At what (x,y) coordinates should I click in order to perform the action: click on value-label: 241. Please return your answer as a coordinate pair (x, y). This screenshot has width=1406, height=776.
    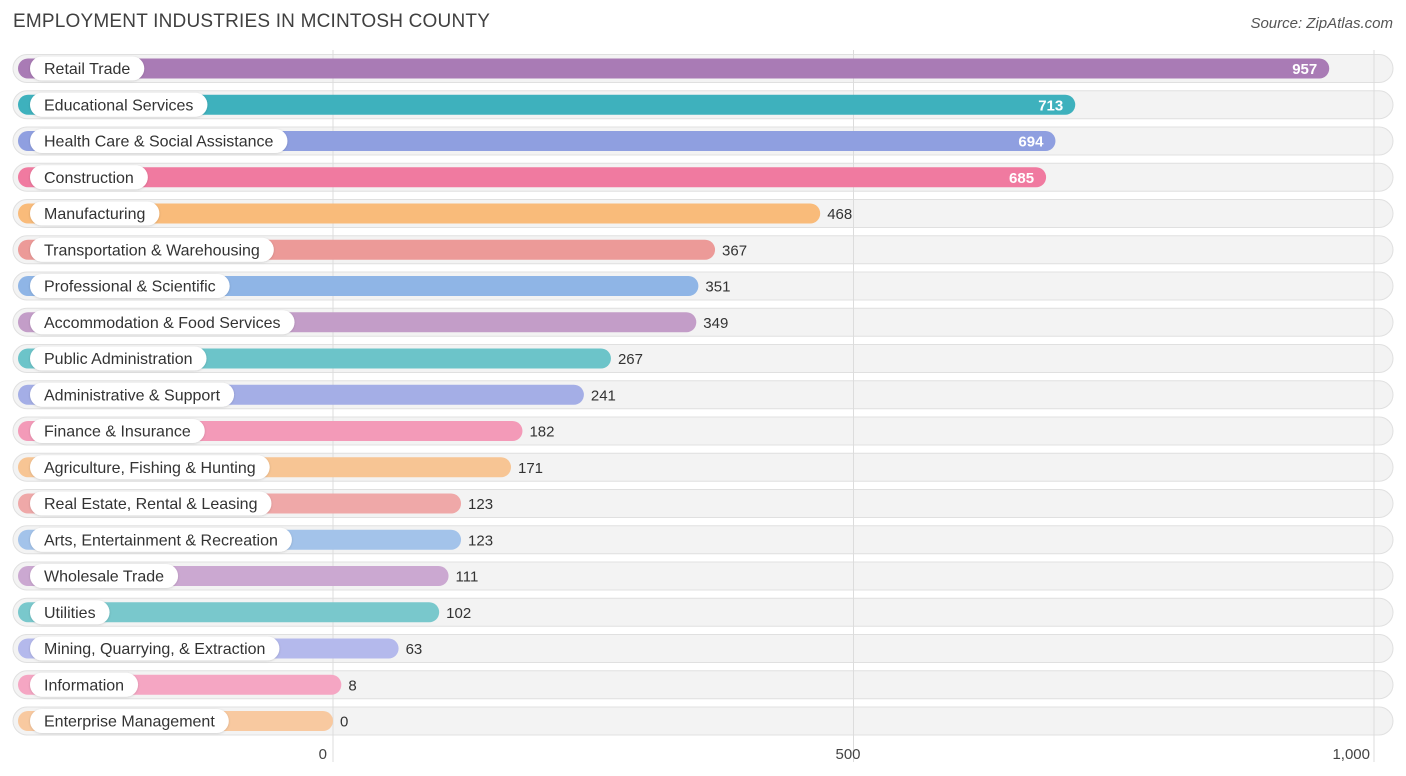
    Looking at the image, I should click on (603, 395).